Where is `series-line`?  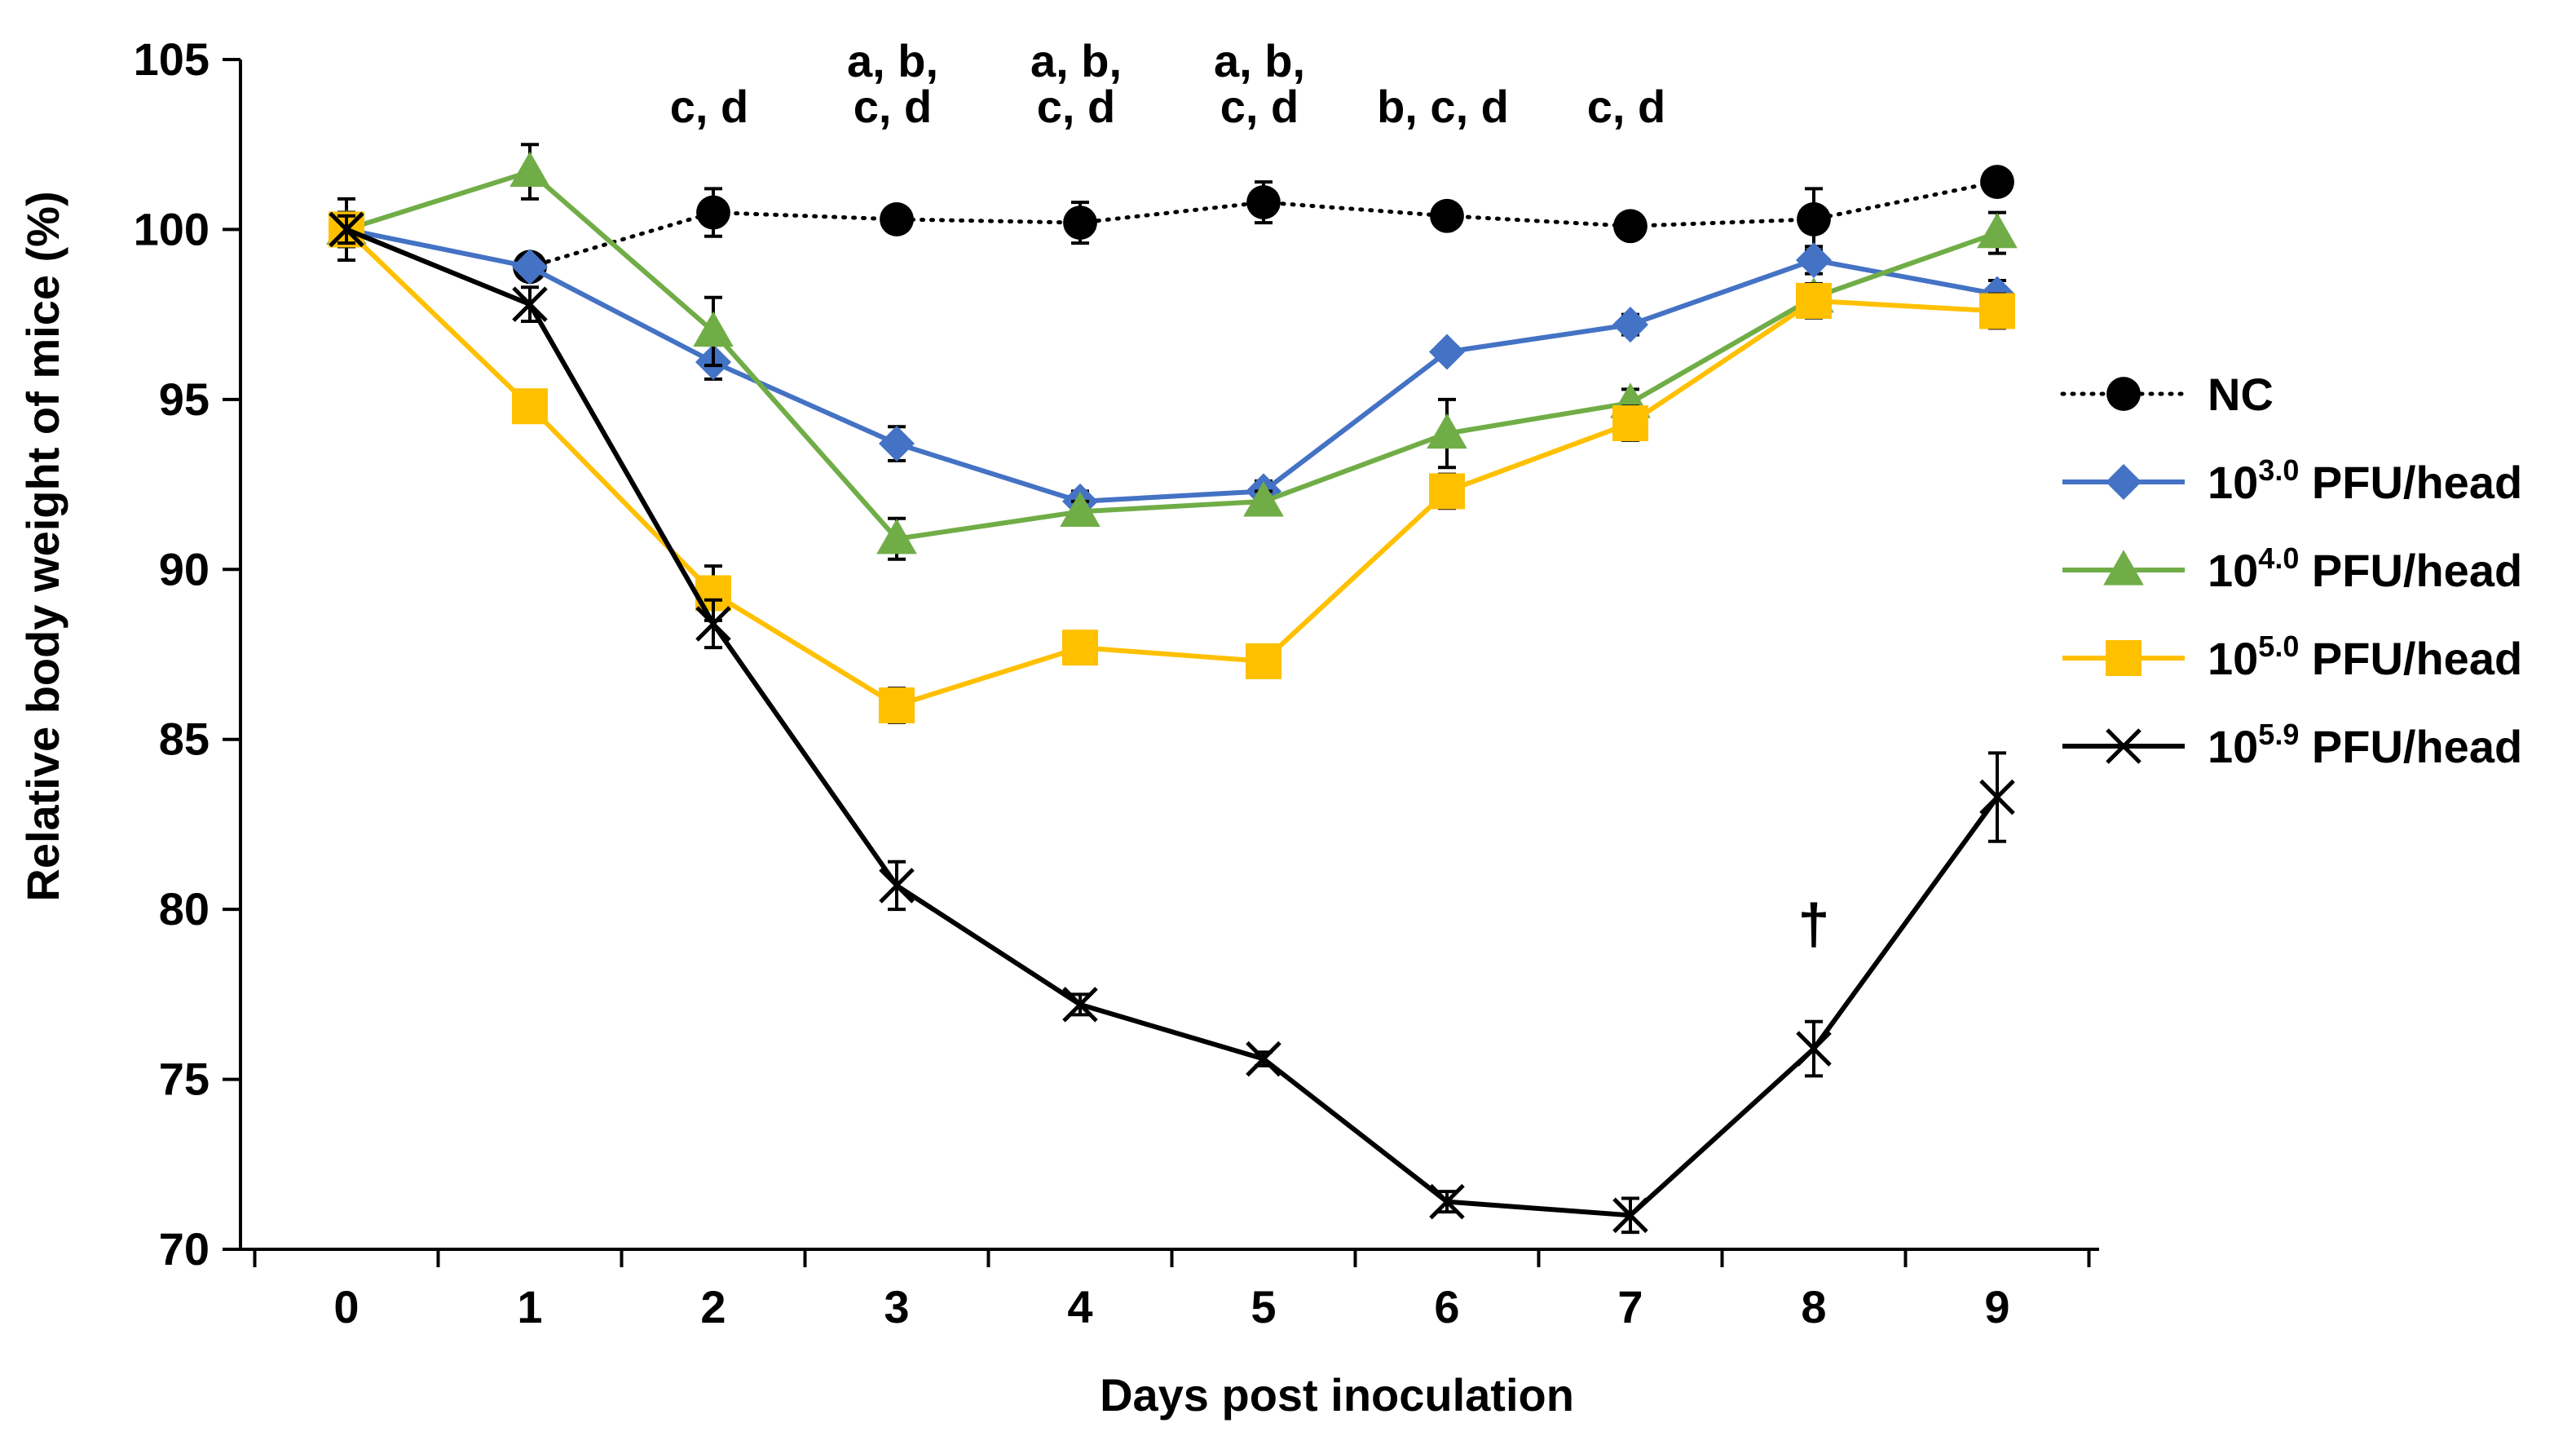 series-line is located at coordinates (1172, 224).